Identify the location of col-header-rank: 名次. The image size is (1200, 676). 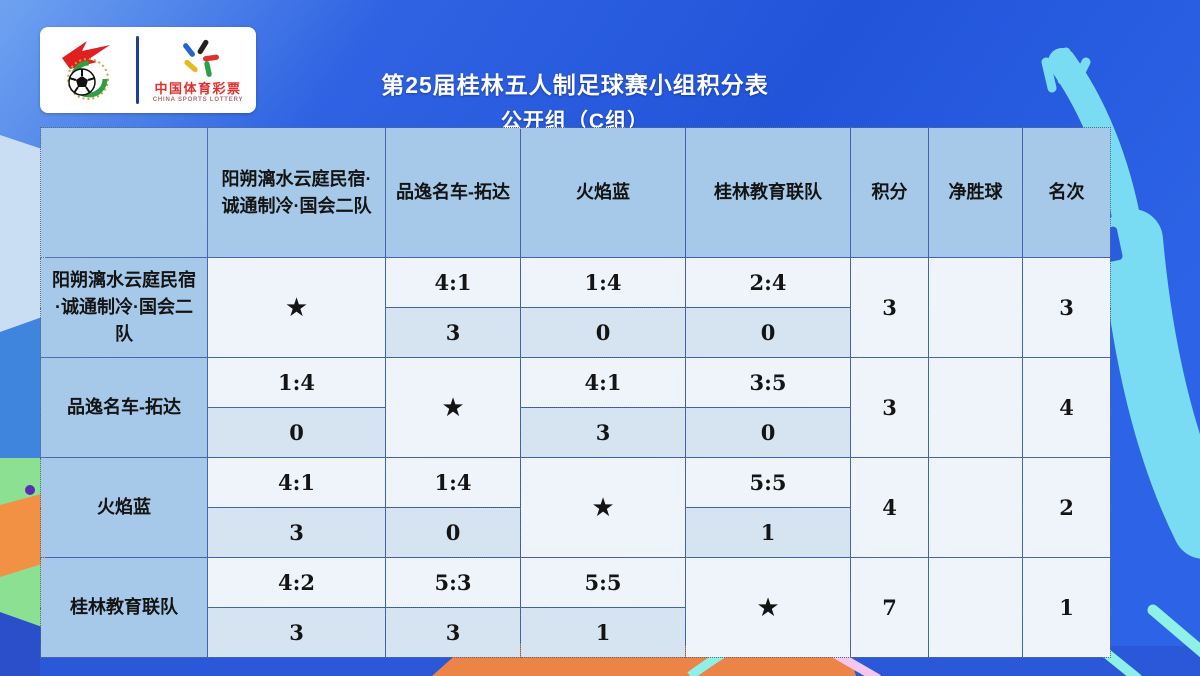
(1066, 192).